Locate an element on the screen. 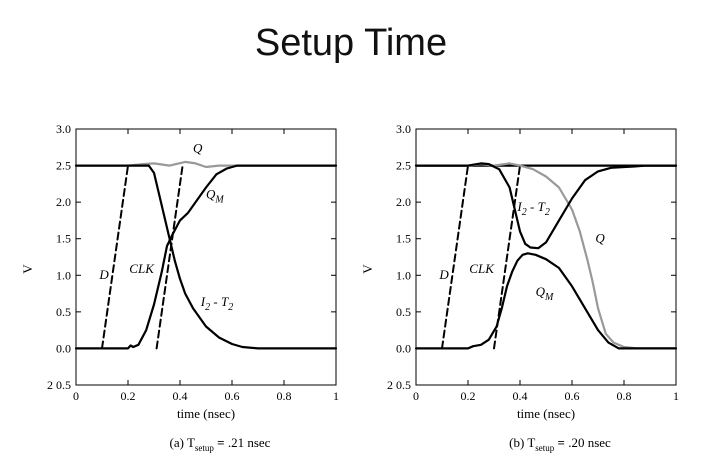 Image resolution: width=702 pixels, height=476 pixels. chart-caption: (a) Tsetup = .21 nsec is located at coordinates (220, 444).